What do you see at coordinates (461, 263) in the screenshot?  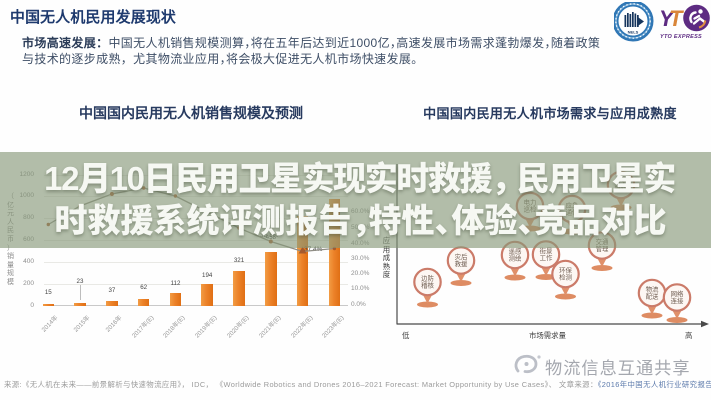 I see `svg-text: 救援` at bounding box center [461, 263].